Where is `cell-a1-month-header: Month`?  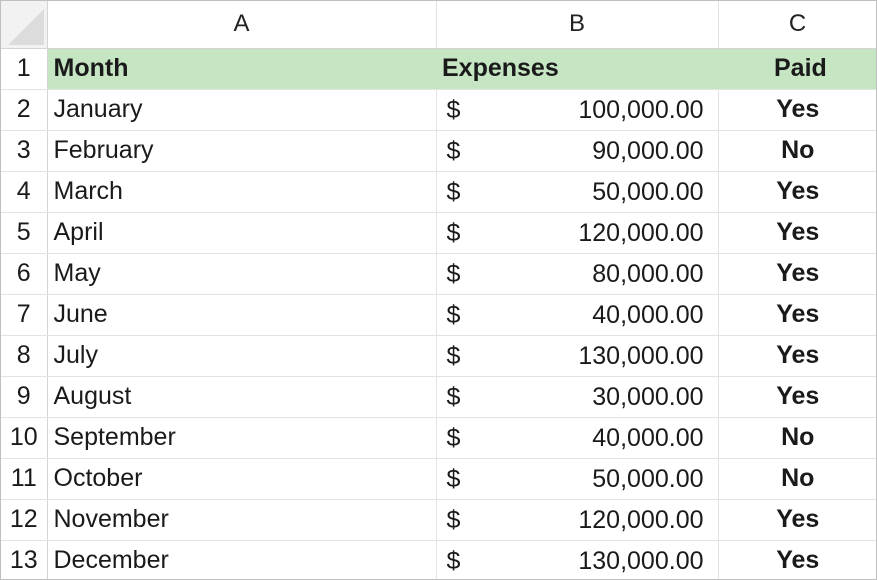 cell-a1-month-header: Month is located at coordinates (241, 69).